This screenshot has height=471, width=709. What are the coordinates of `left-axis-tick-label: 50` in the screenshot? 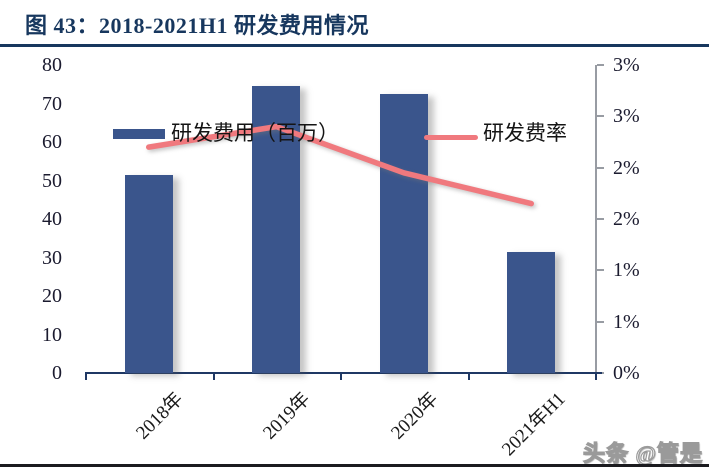 It's located at (52, 180).